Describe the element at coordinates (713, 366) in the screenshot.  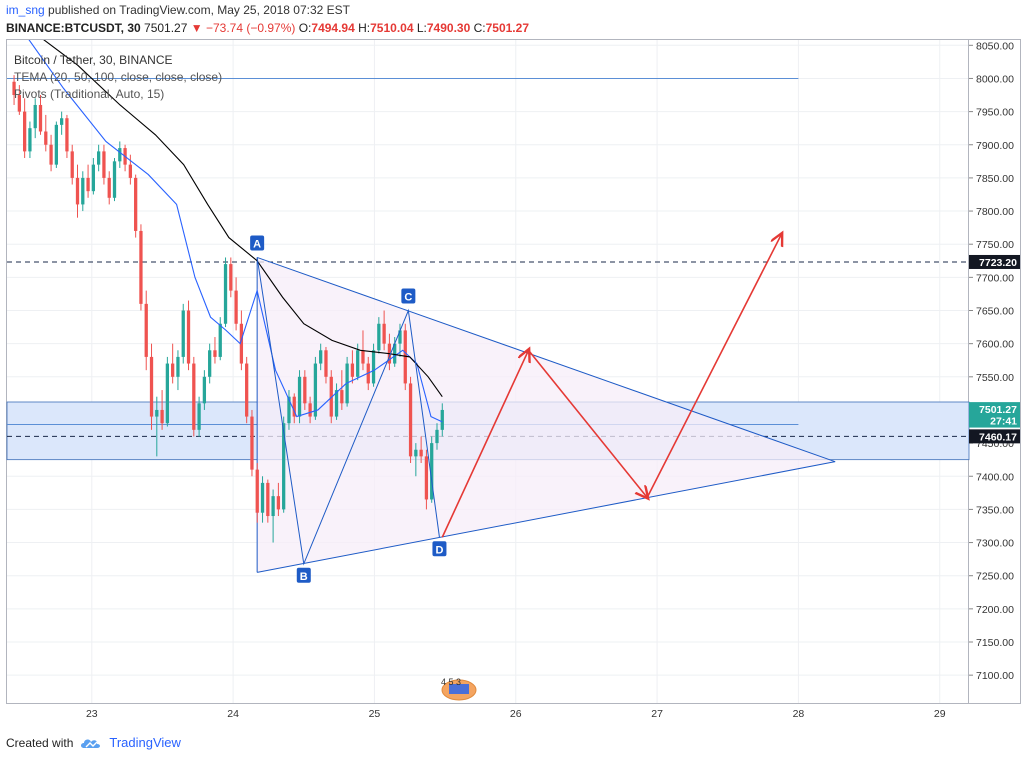
I see `projection-arrow` at that location.